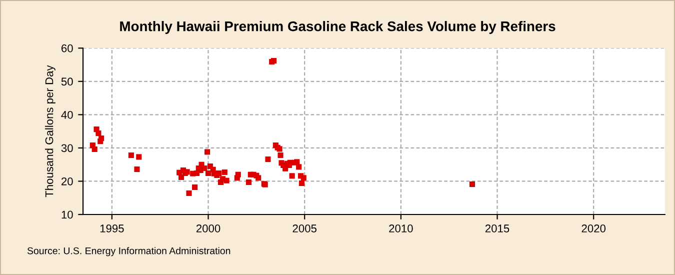 The width and height of the screenshot is (675, 275). Describe the element at coordinates (128, 251) in the screenshot. I see `source-note: Source: U.S. Energy Information Administration` at that location.